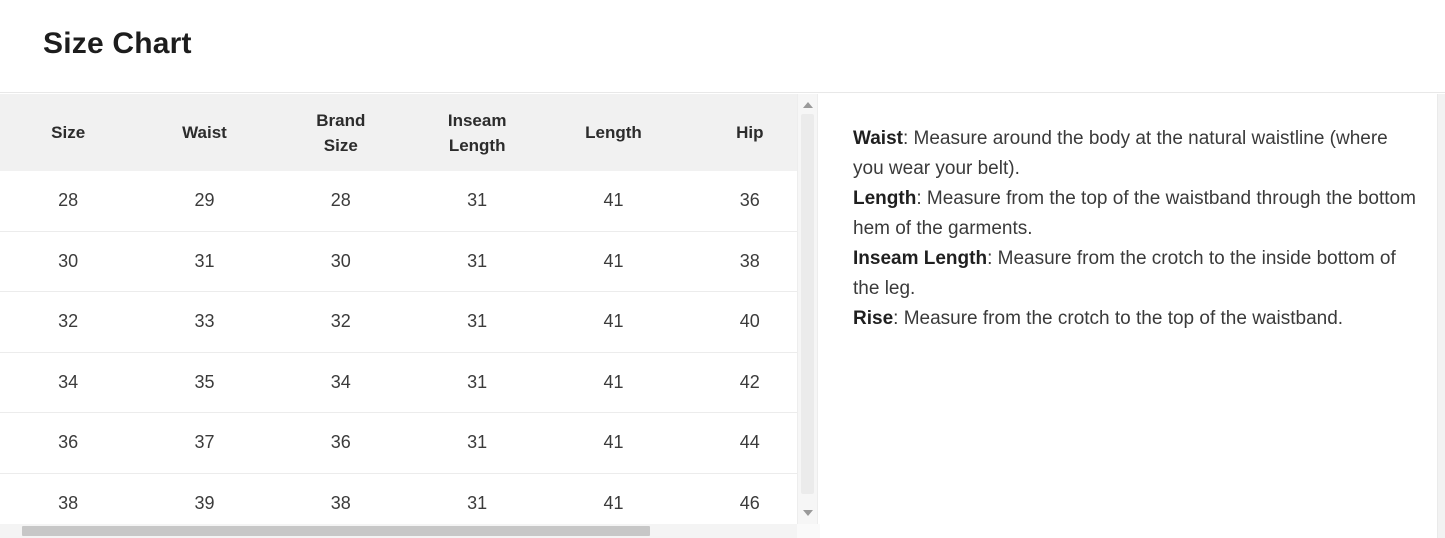 The image size is (1445, 538). What do you see at coordinates (409, 382) in the screenshot?
I see `table-row: 34 35 34 31 41 42` at bounding box center [409, 382].